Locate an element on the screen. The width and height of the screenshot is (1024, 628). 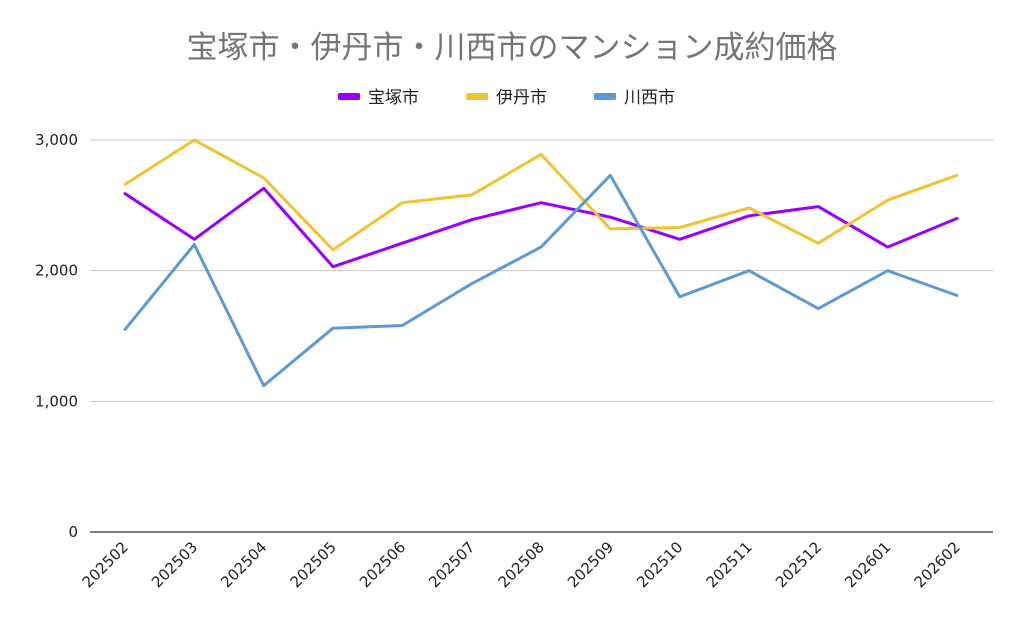
x-tick-label: 202507 is located at coordinates (451, 564).